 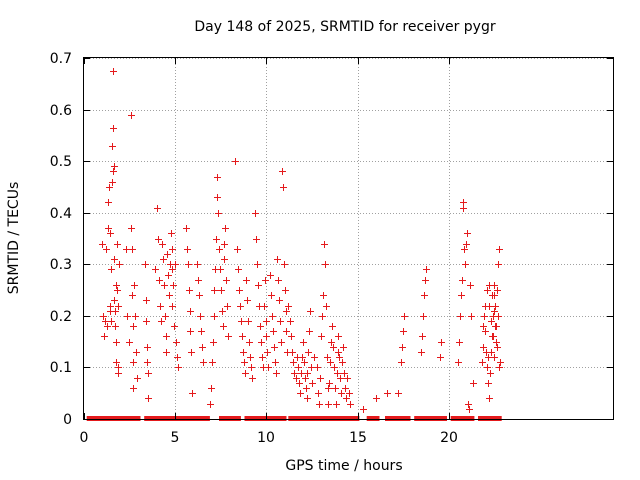 I want to click on x-axis-label: GPS time / hours, so click(x=343, y=466).